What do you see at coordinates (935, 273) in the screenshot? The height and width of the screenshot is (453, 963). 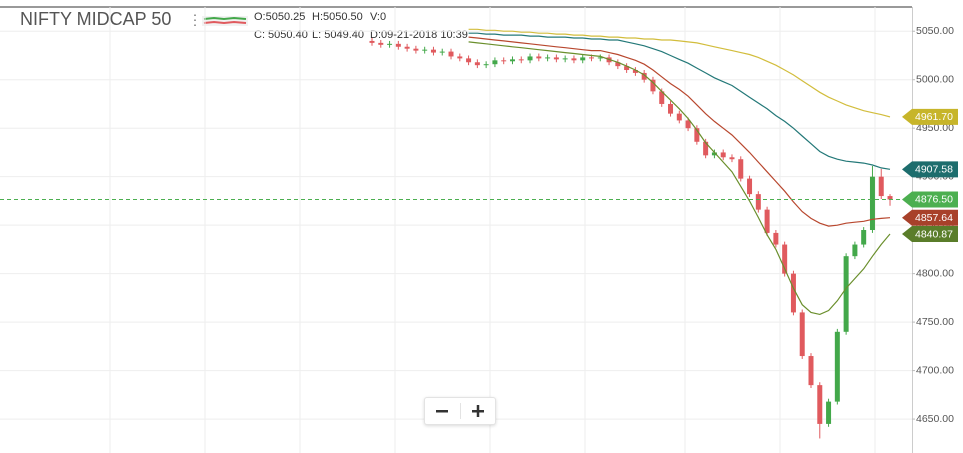 I see `y-tick-label: 4800.00` at bounding box center [935, 273].